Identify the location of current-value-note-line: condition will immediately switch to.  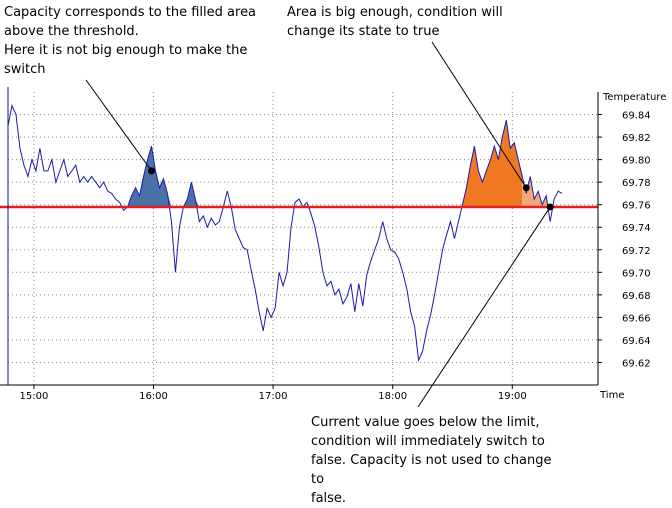
(428, 441).